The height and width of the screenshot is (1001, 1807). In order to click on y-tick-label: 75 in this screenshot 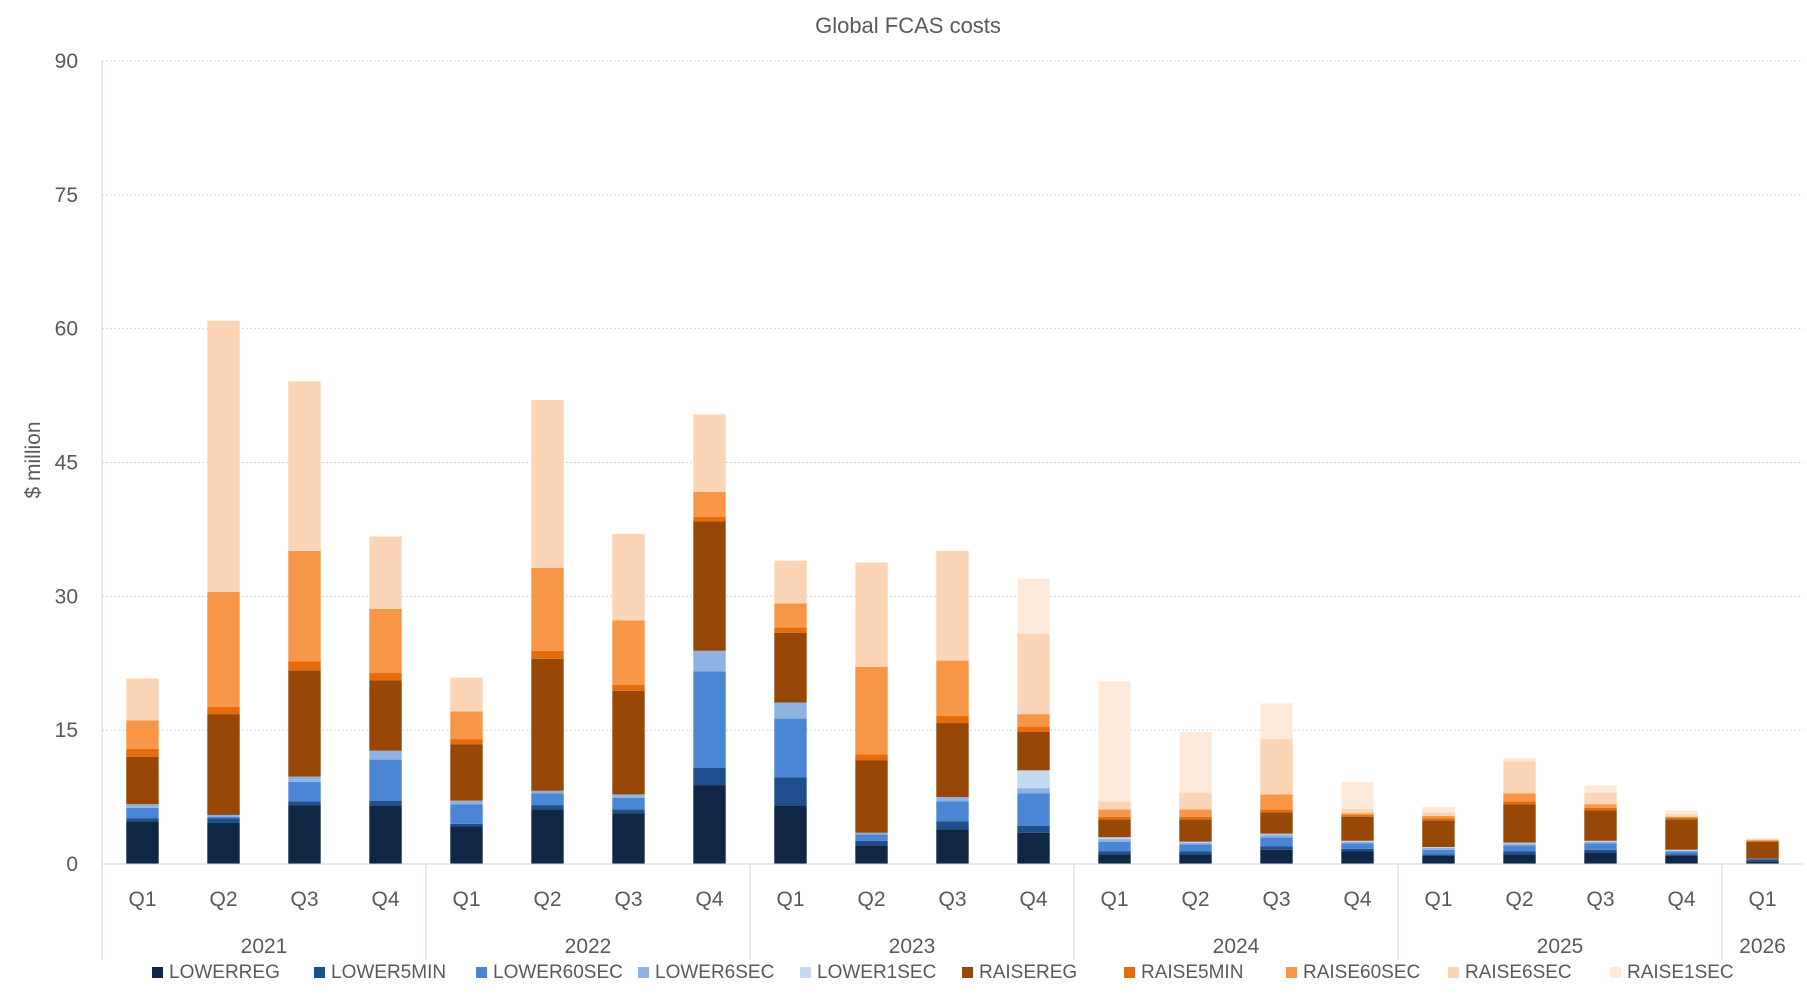, I will do `click(66, 195)`.